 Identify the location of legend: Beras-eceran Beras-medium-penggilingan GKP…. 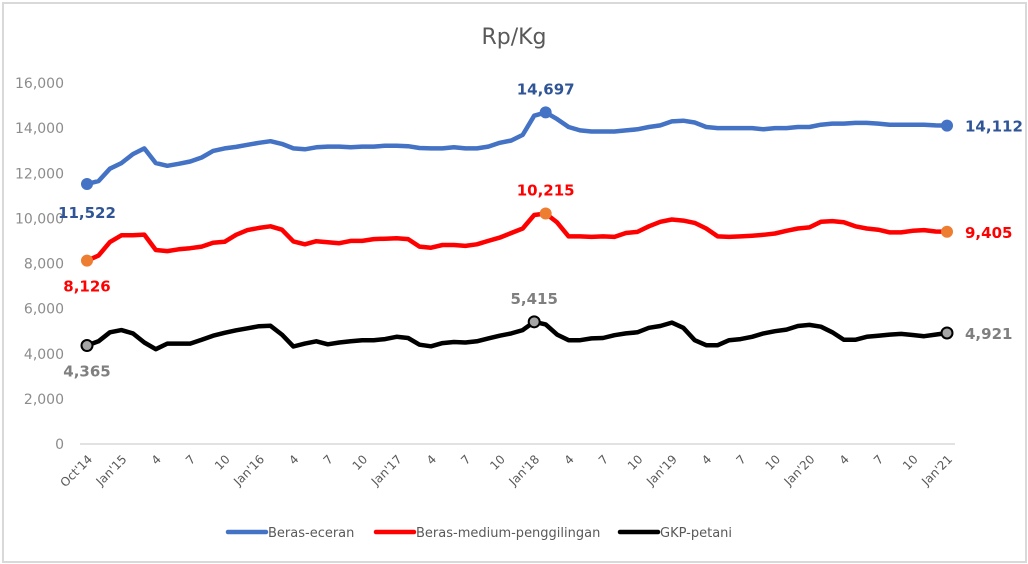
(478, 533).